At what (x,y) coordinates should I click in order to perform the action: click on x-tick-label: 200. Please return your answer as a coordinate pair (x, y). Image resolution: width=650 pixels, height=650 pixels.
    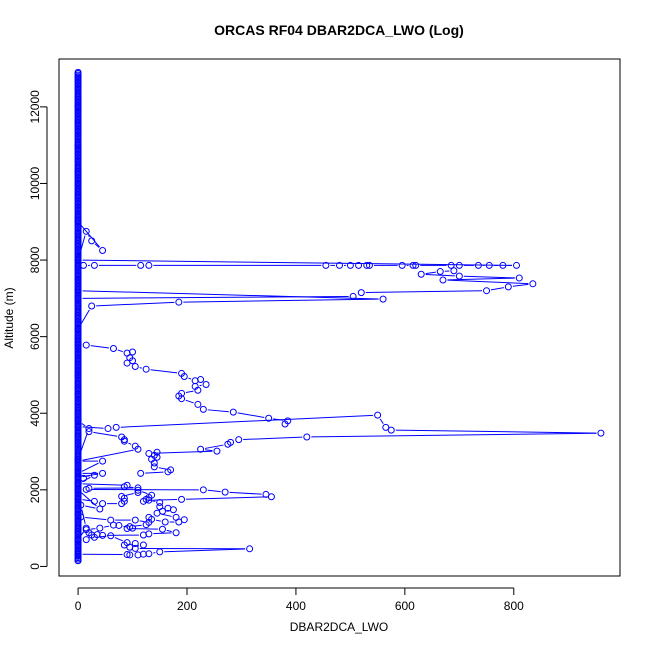
    Looking at the image, I should click on (187, 606).